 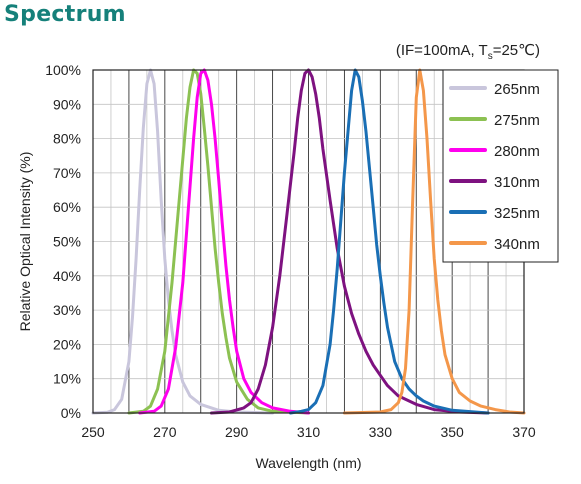 What do you see at coordinates (517, 213) in the screenshot?
I see `legend-label: 325nm` at bounding box center [517, 213].